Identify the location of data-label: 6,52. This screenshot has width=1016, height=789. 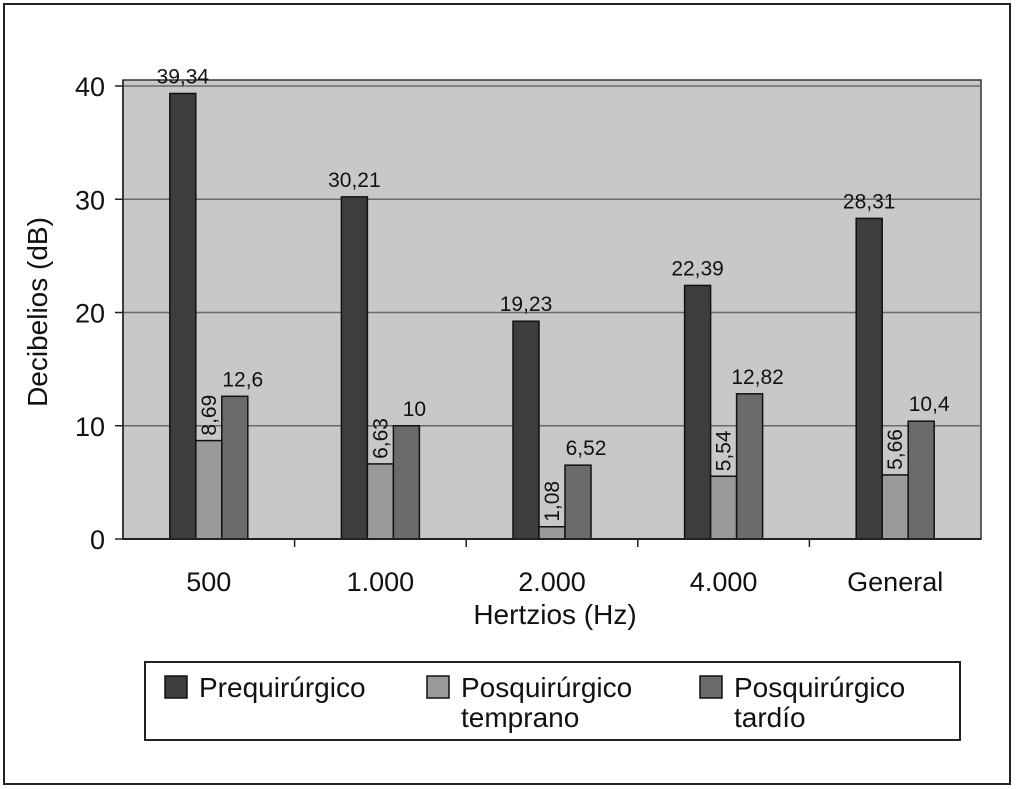
(586, 448).